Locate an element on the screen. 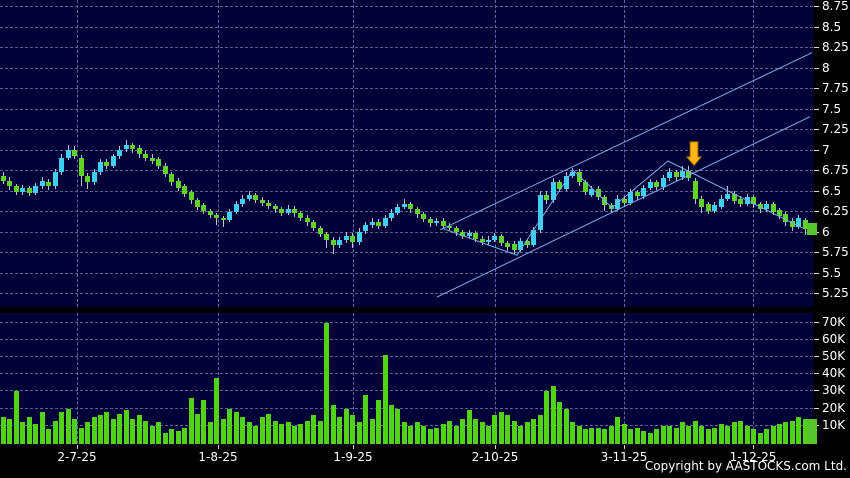 The image size is (850, 478). price-axis-label: 5.5 is located at coordinates (832, 272).